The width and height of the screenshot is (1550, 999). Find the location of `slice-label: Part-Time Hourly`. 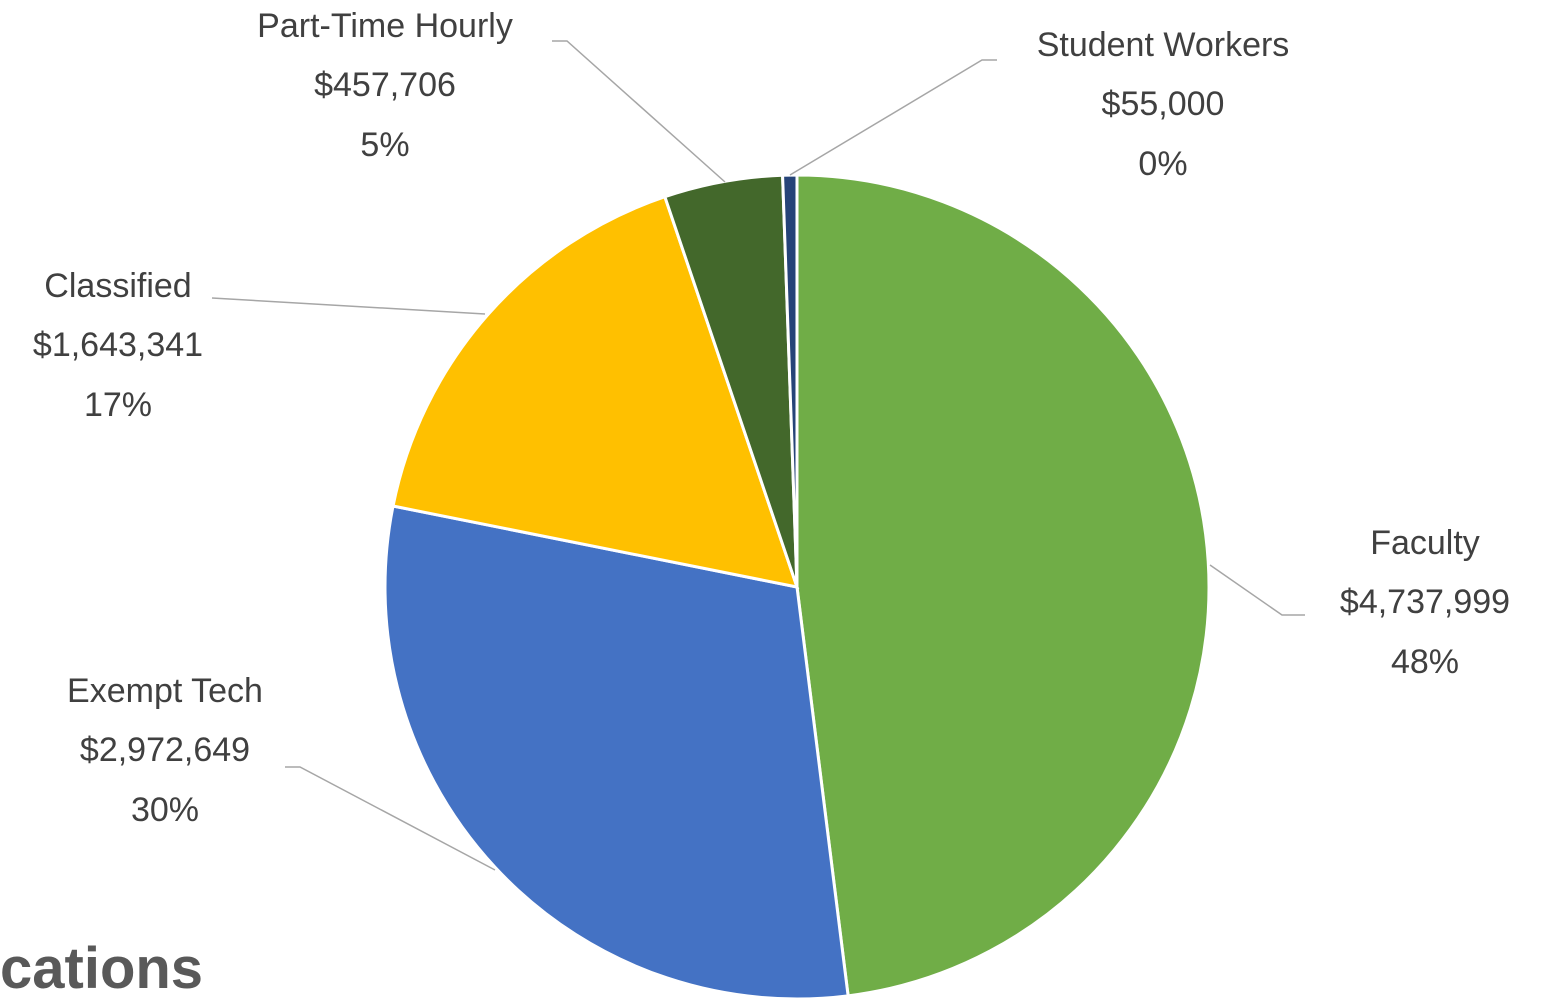

slice-label: Part-Time Hourly is located at coordinates (385, 26).